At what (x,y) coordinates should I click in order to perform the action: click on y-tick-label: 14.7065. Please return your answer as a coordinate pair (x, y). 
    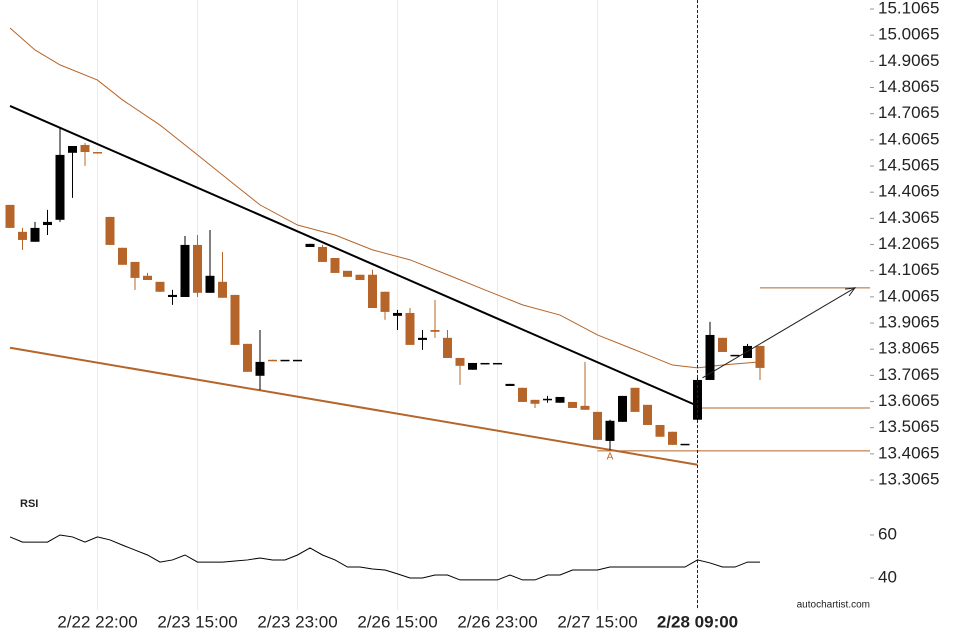
    Looking at the image, I should click on (908, 112).